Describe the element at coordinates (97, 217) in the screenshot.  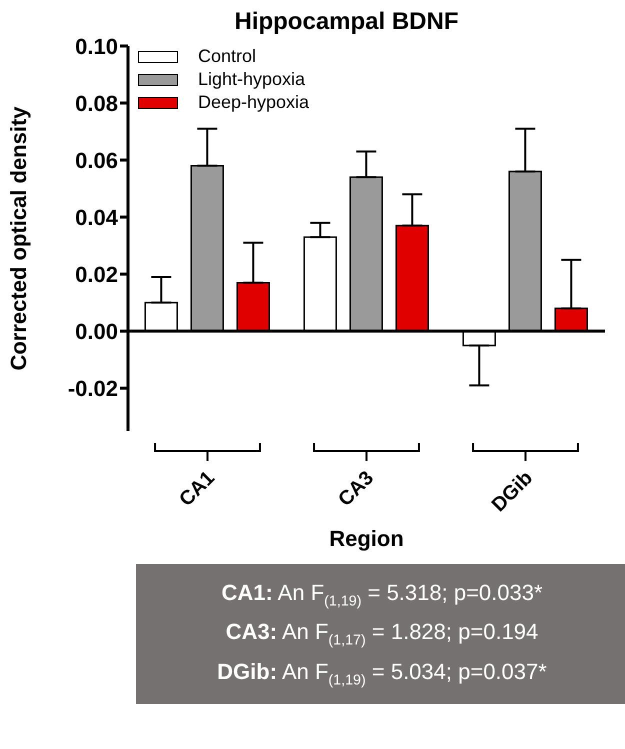
I see `y-tick-label: 0.04` at that location.